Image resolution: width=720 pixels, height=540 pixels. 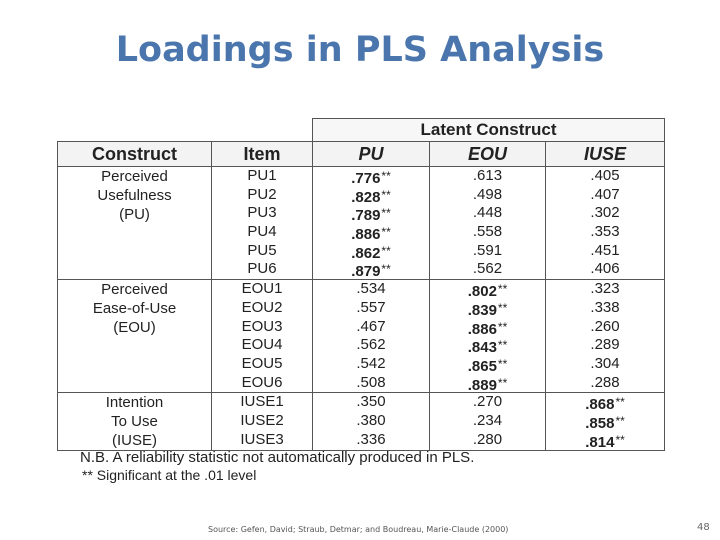 I want to click on loading-column-iuse: .405.407.302.353.451.406, so click(x=605, y=223).